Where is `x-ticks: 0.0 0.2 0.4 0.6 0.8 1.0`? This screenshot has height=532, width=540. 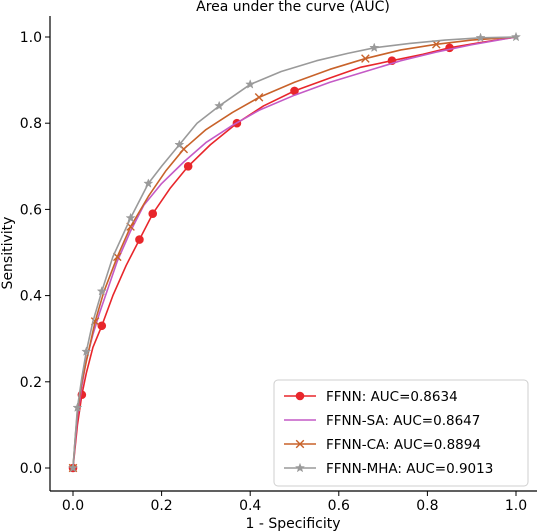
x-ticks: 0.0 0.2 0.4 0.6 0.8 1.0 is located at coordinates (294, 502).